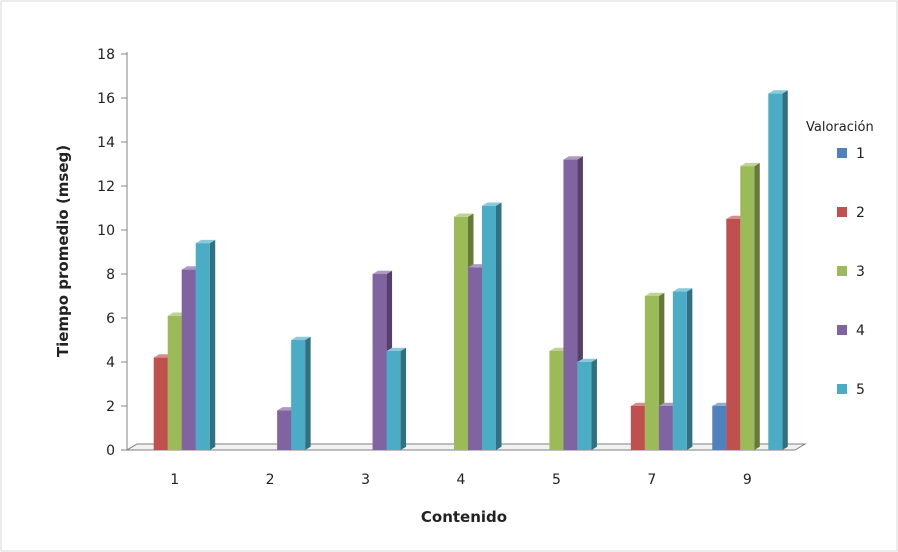 The width and height of the screenshot is (898, 552). Describe the element at coordinates (651, 480) in the screenshot. I see `x-tick-label: 7` at that location.